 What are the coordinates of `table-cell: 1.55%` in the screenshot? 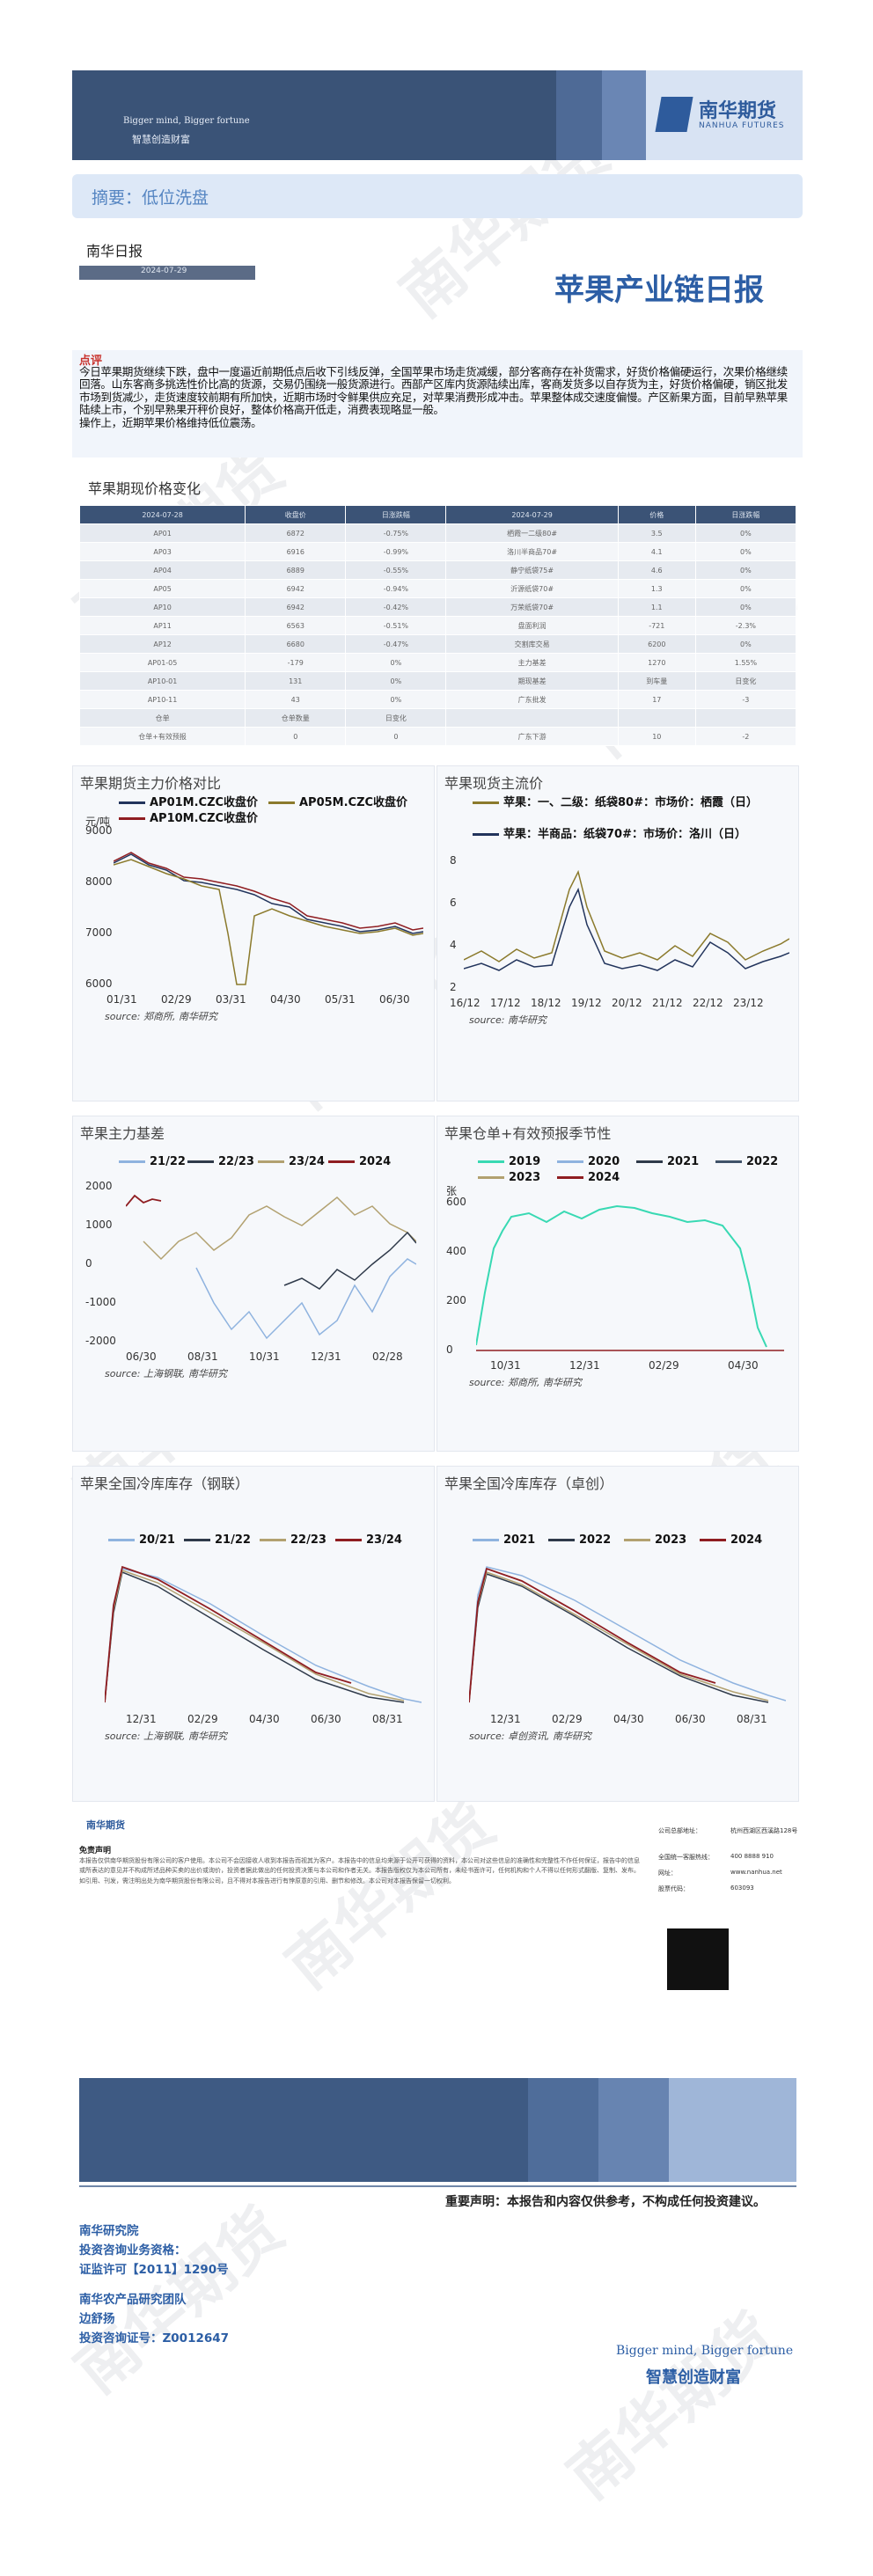 It's located at (745, 662).